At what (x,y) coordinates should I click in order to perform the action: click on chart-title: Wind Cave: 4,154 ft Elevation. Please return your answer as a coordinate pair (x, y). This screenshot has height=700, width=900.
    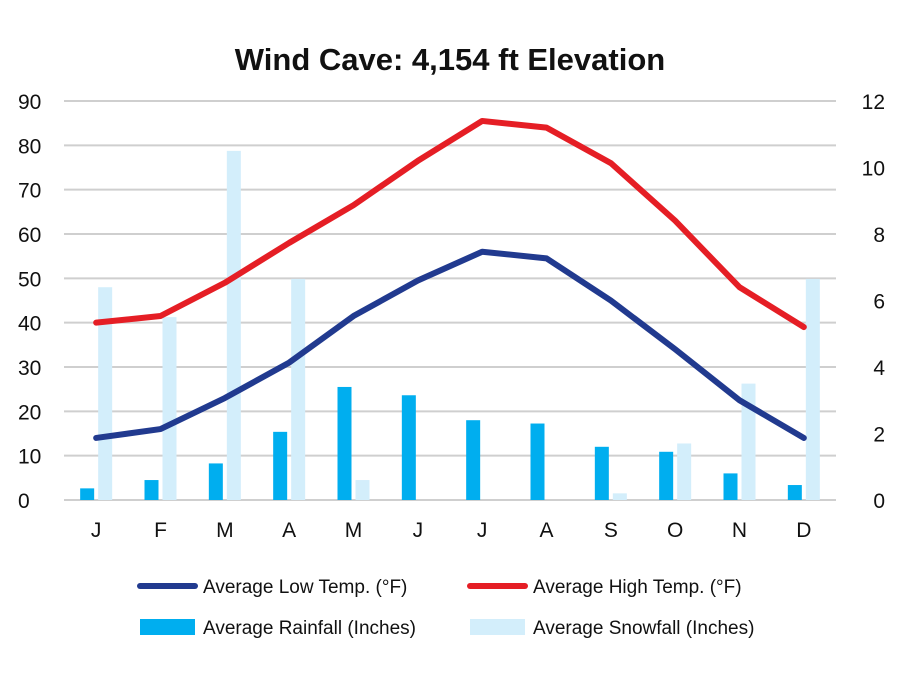
    Looking at the image, I should click on (450, 59).